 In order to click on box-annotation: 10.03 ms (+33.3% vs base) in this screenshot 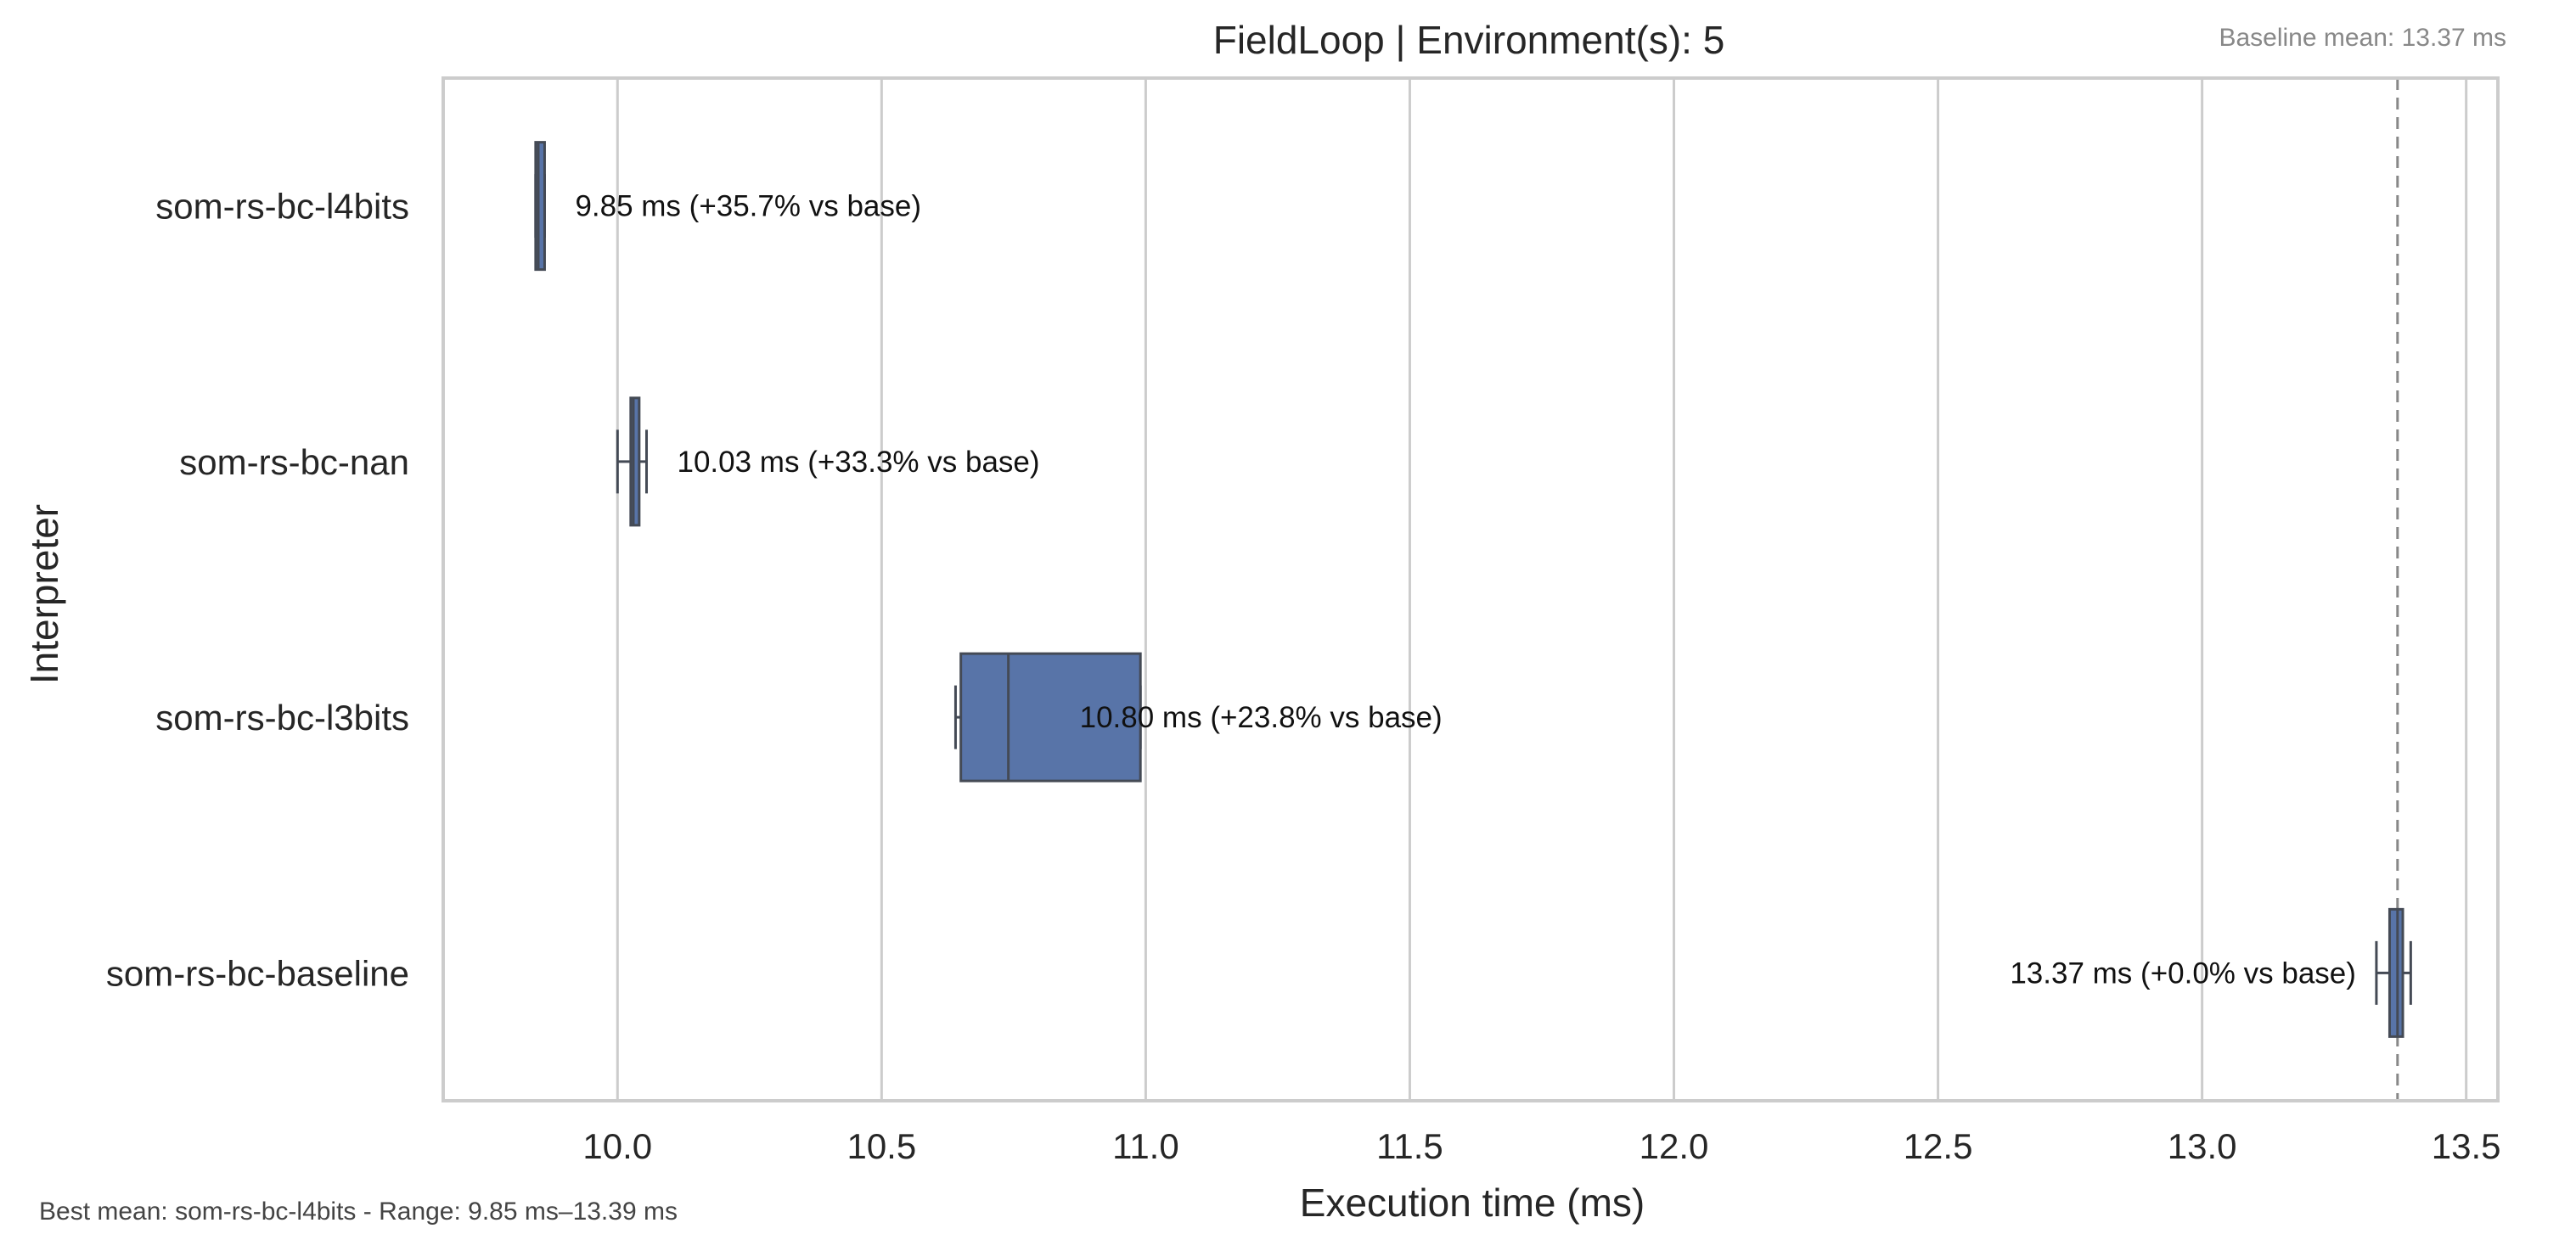, I will do `click(859, 462)`.